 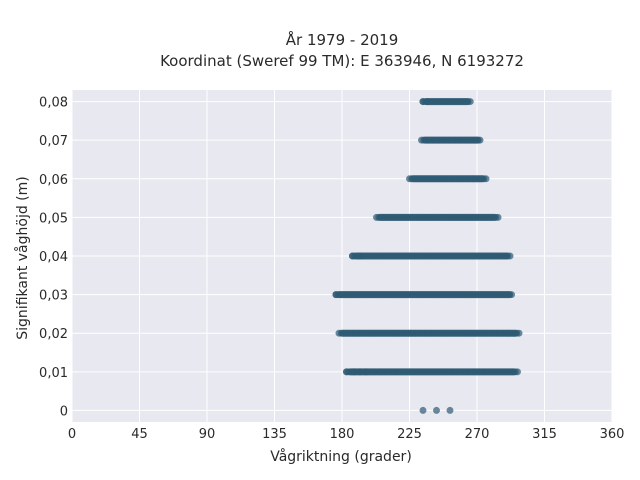 I want to click on y-axis-label: Signifikant våghöjd (m), so click(x=22, y=257).